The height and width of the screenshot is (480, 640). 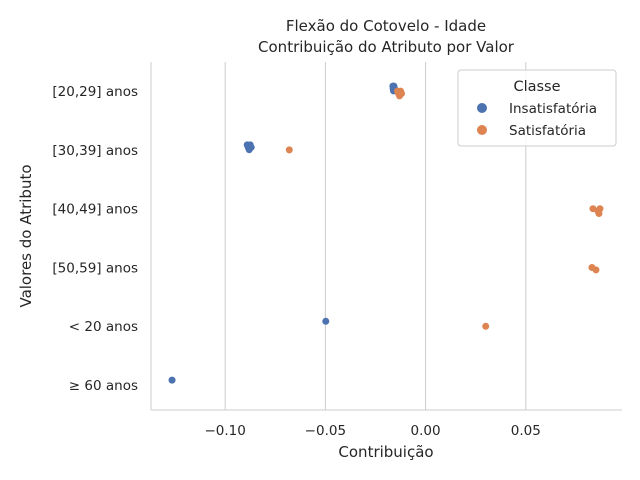 What do you see at coordinates (386, 47) in the screenshot?
I see `chart-title-line-2: Contribuição do Atributo por Valor` at bounding box center [386, 47].